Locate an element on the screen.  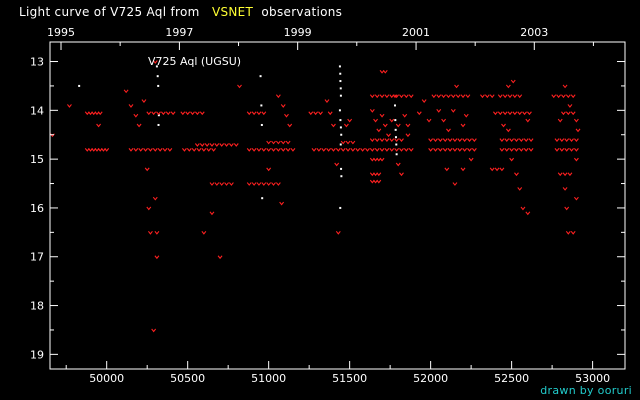
y-tick-label: 19 is located at coordinates (37, 354).